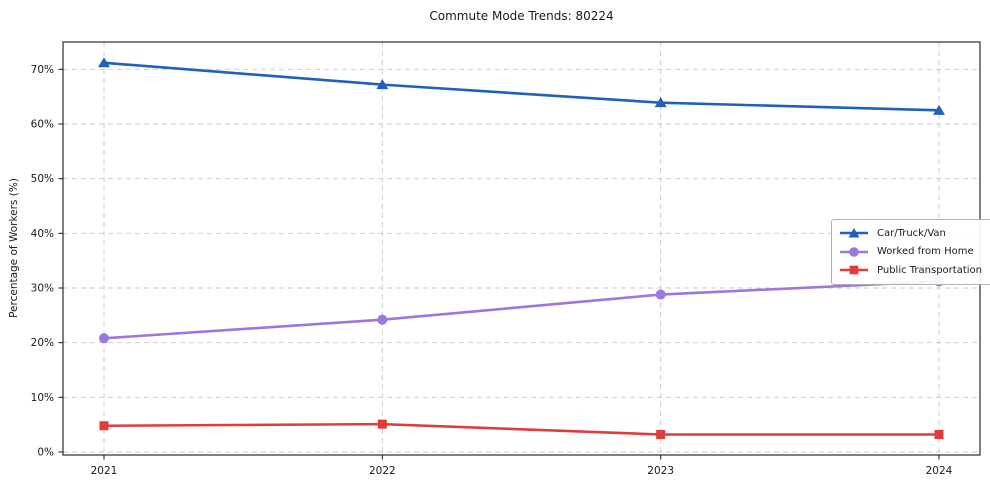  Describe the element at coordinates (42, 289) in the screenshot. I see `y-tick-label: 30%` at that location.